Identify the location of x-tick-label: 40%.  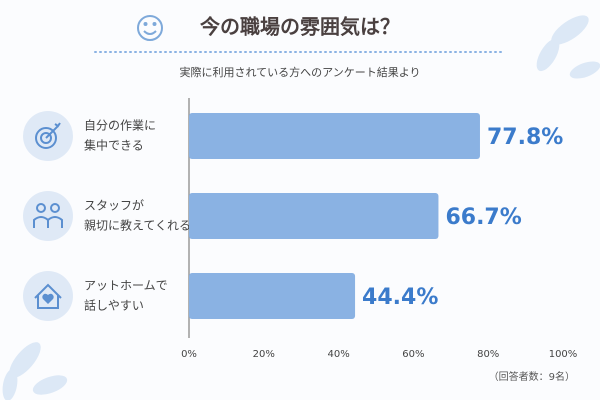
(338, 354).